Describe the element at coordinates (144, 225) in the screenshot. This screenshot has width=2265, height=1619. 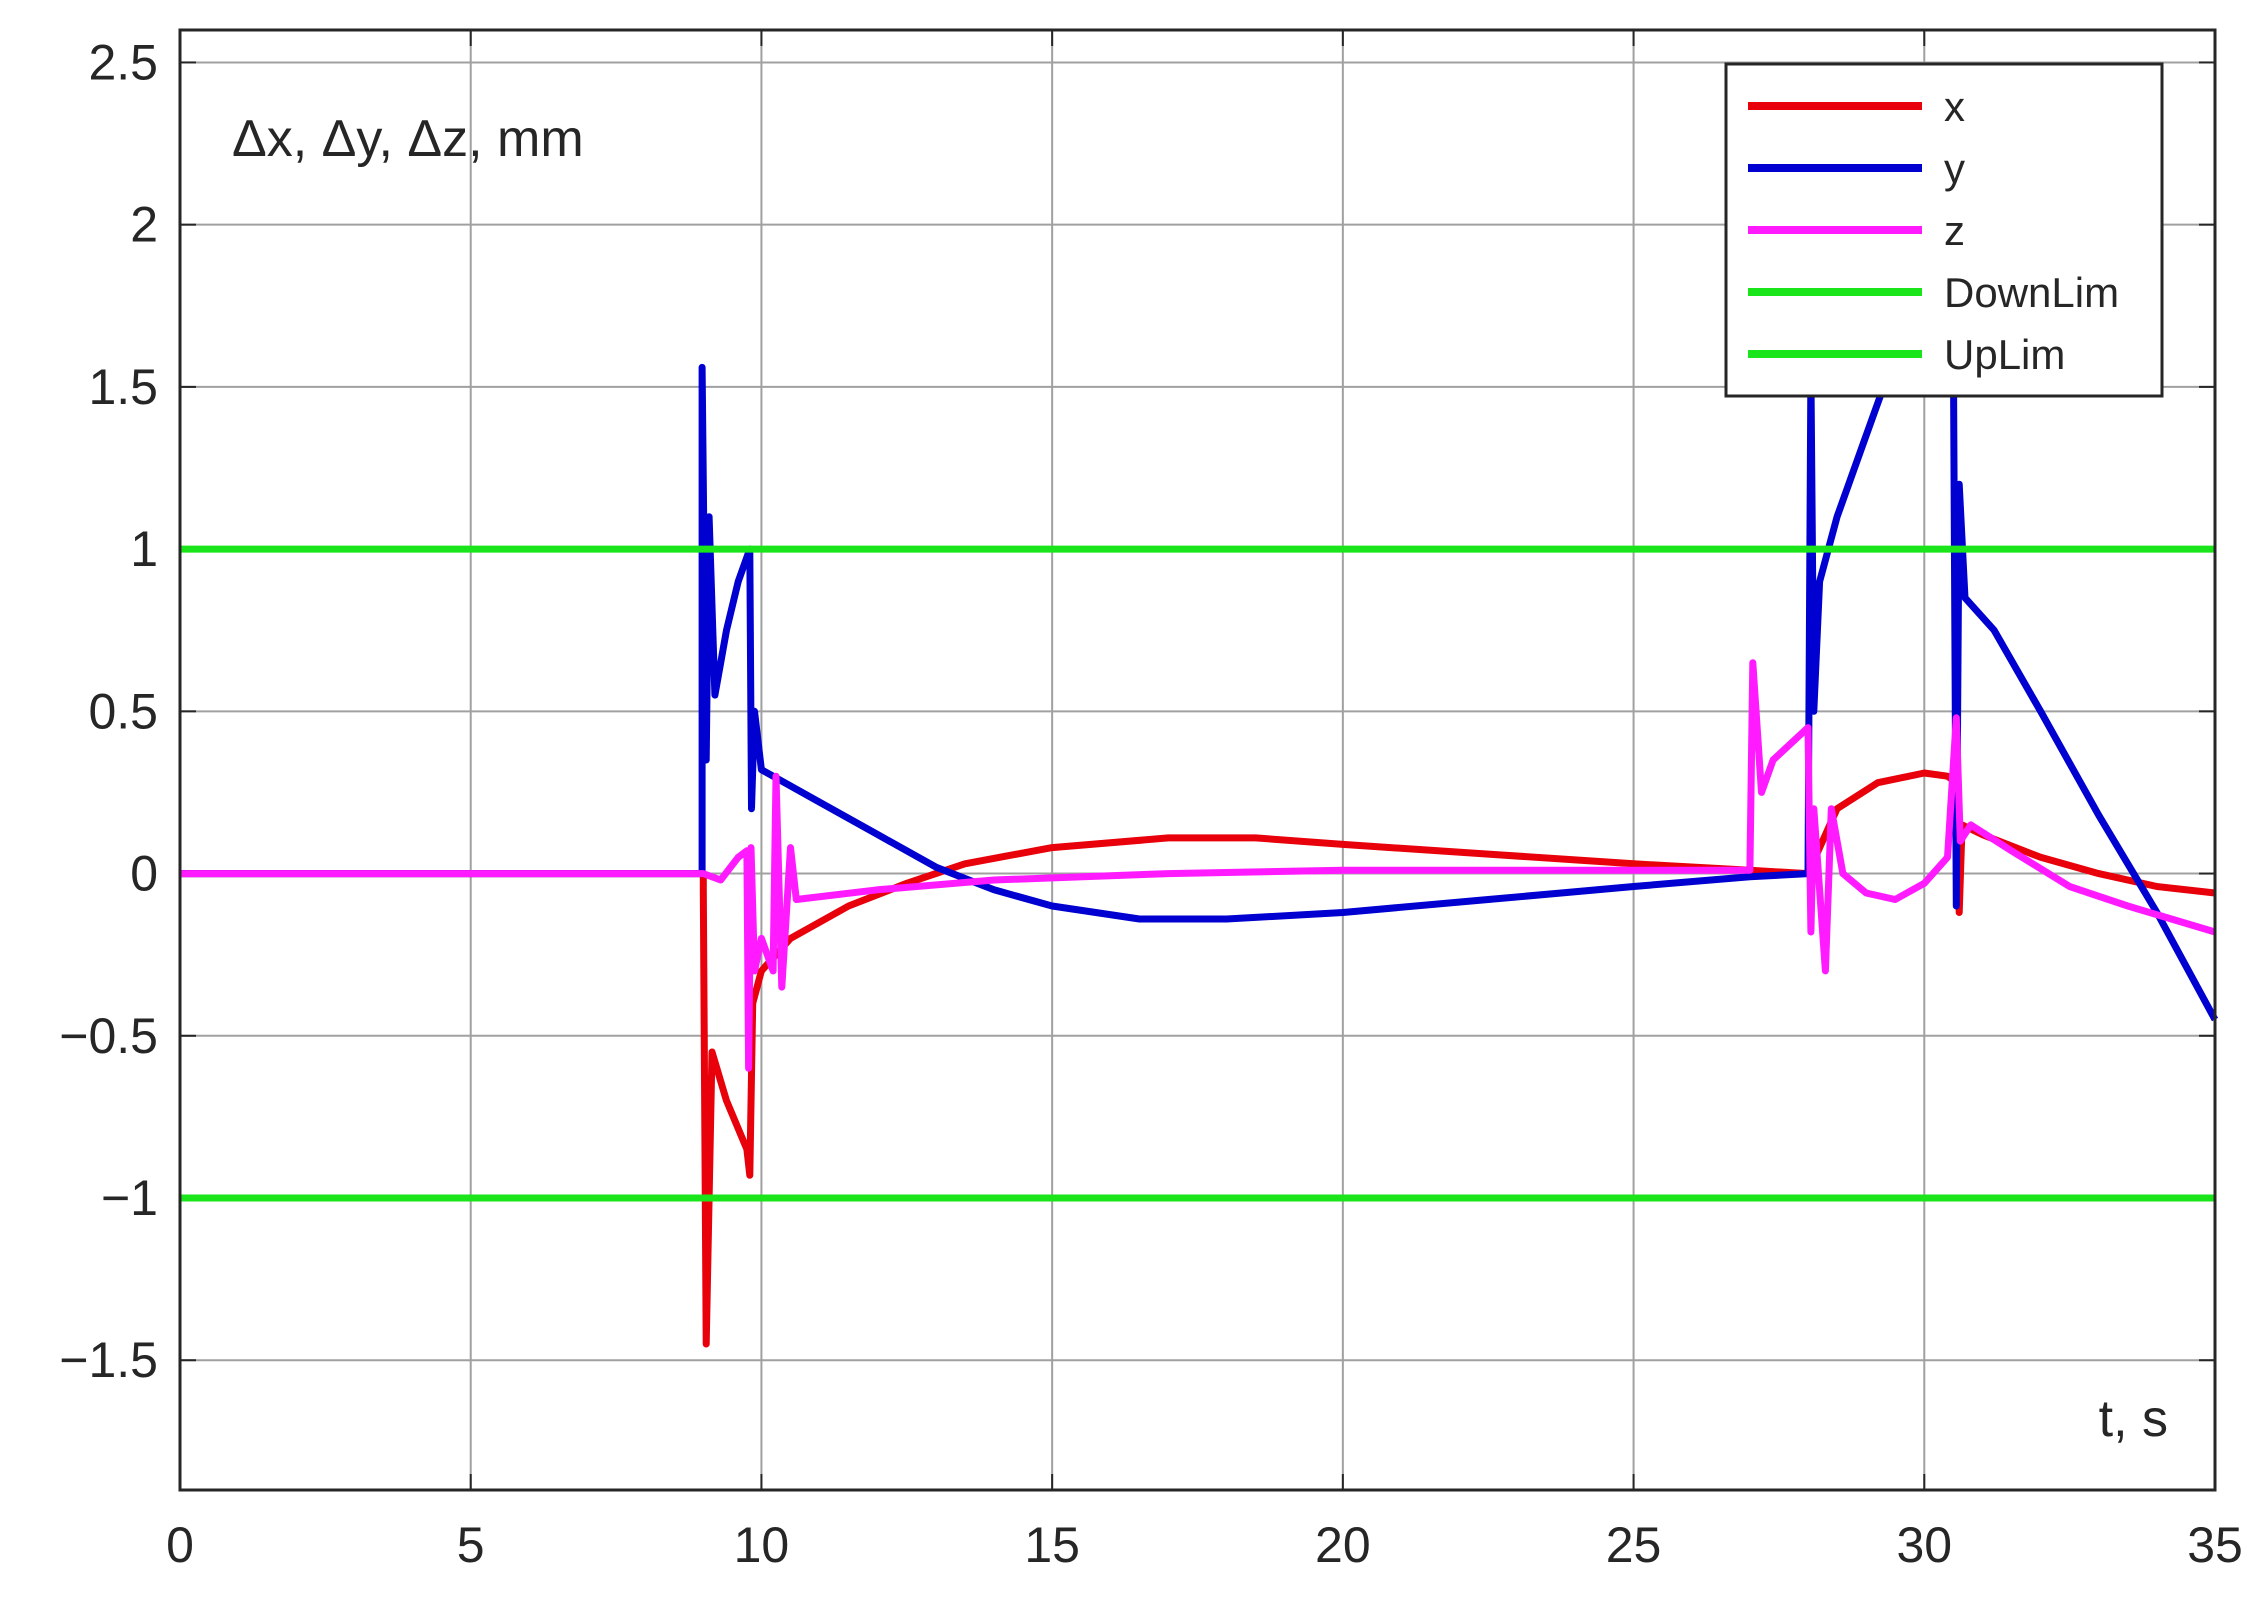
I see `y-tick-label: 2` at that location.